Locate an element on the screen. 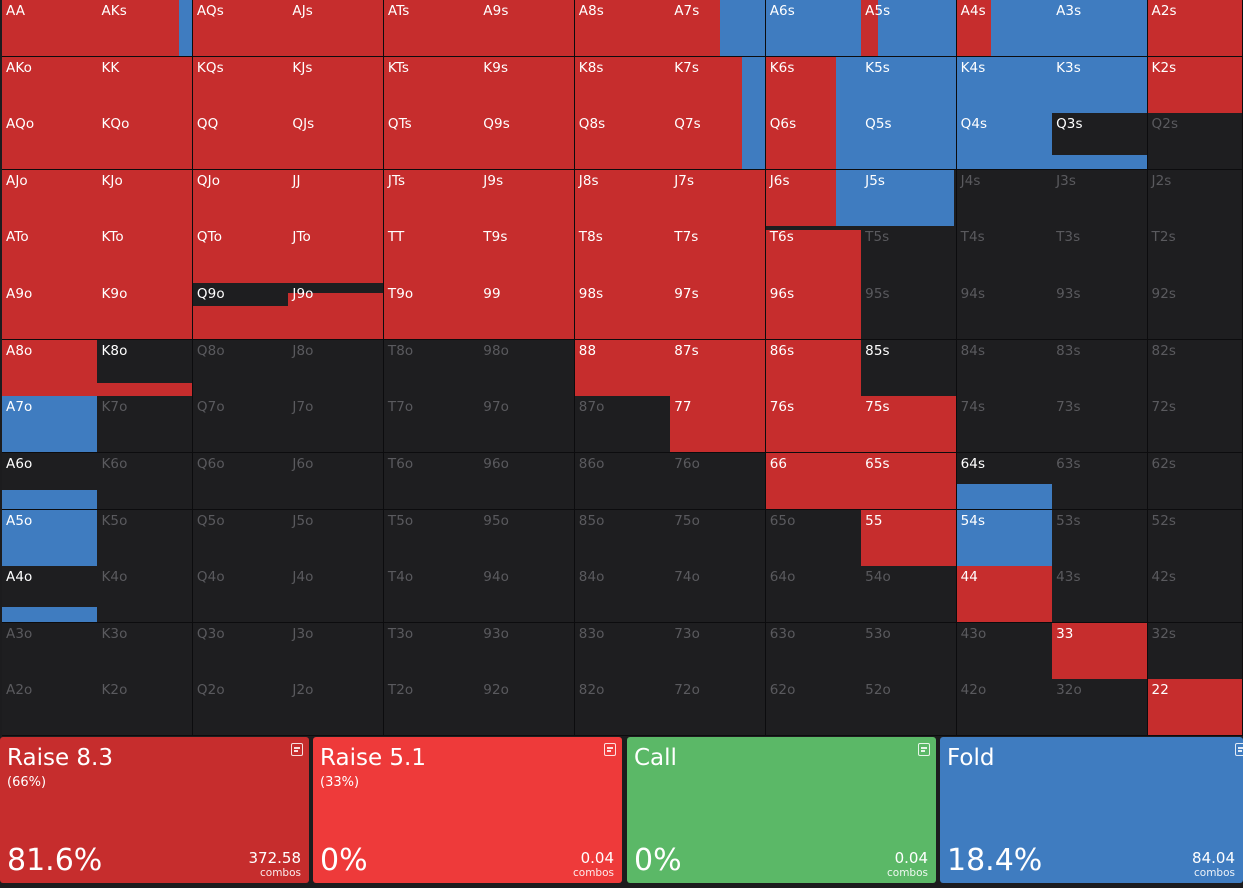 The image size is (1243, 888). hand-cell-q9o: Q9o is located at coordinates (240, 312).